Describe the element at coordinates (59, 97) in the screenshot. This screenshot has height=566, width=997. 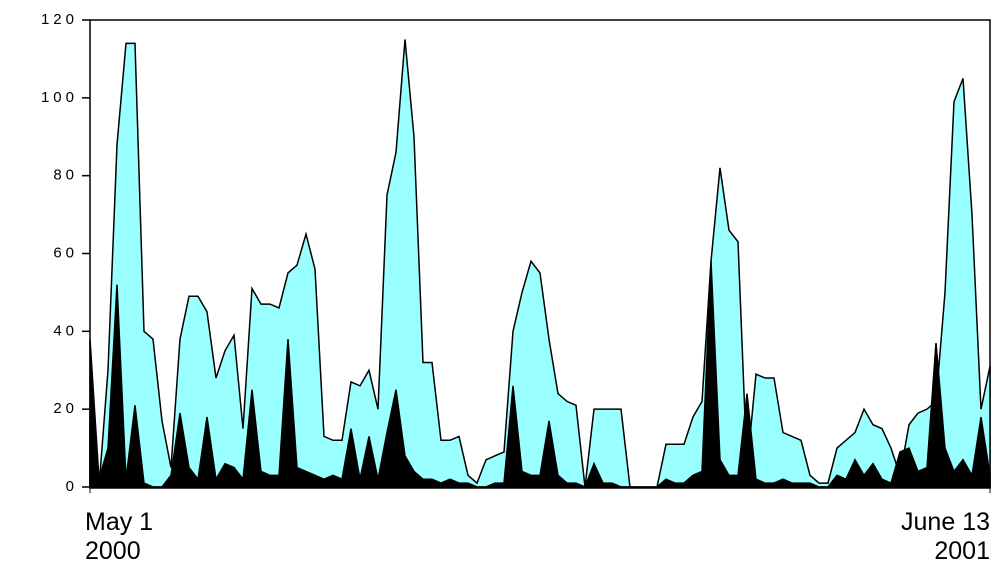
I see `y-tick-label: 100` at that location.